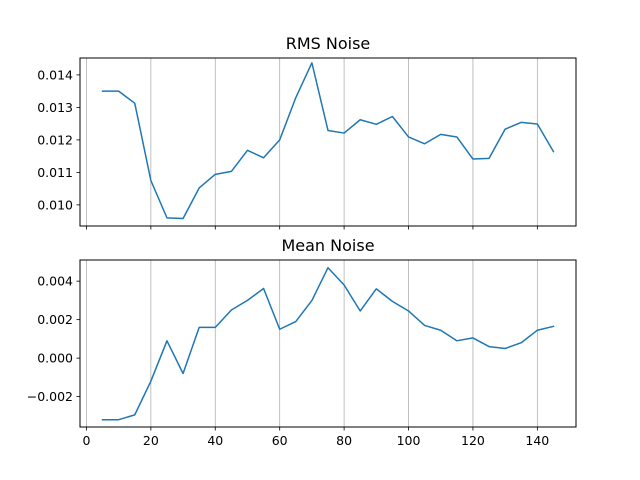 The height and width of the screenshot is (480, 640). What do you see at coordinates (151, 440) in the screenshot?
I see `mean-noise-x-tick-label: 20` at bounding box center [151, 440].